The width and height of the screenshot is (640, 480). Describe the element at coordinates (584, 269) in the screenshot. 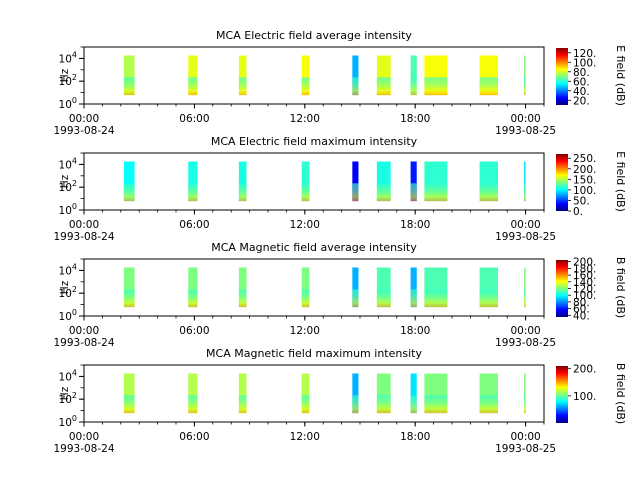

I see `colorbar-tick-label: 180.` at that location.